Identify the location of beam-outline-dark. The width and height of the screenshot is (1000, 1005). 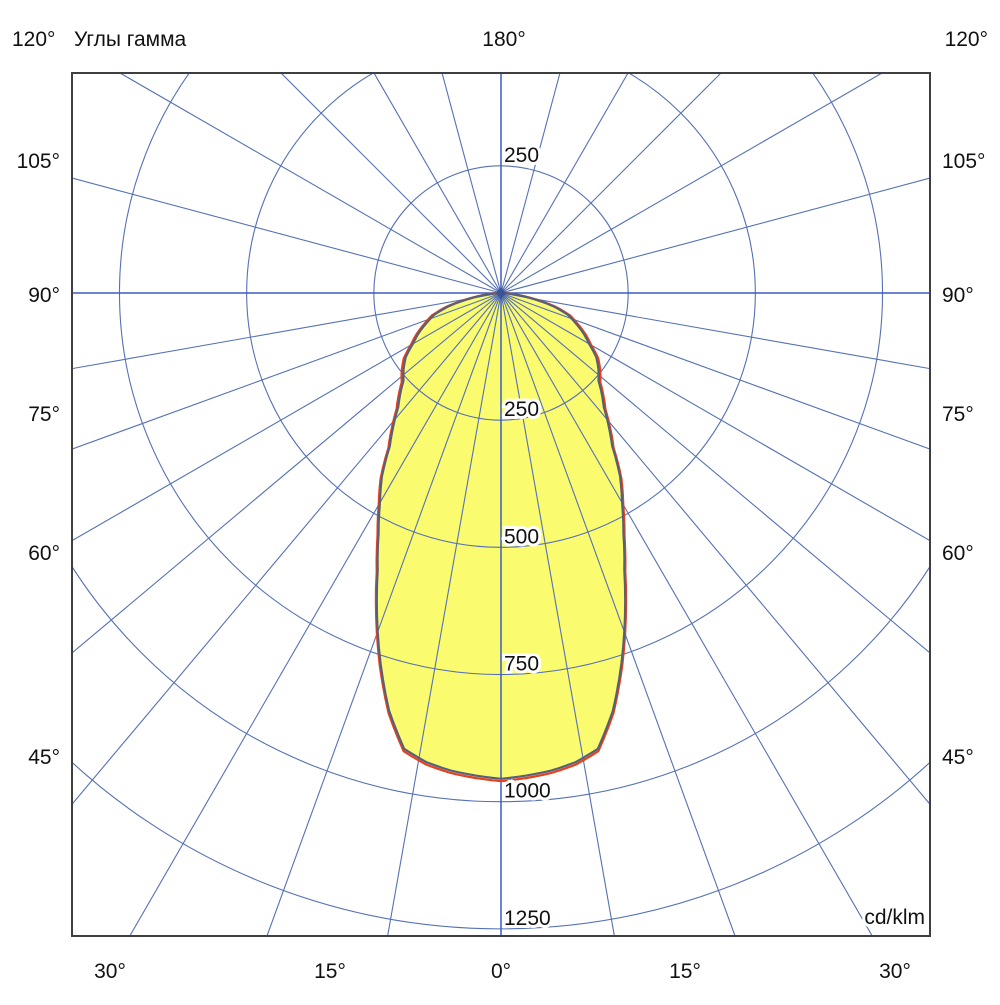
(501, 535).